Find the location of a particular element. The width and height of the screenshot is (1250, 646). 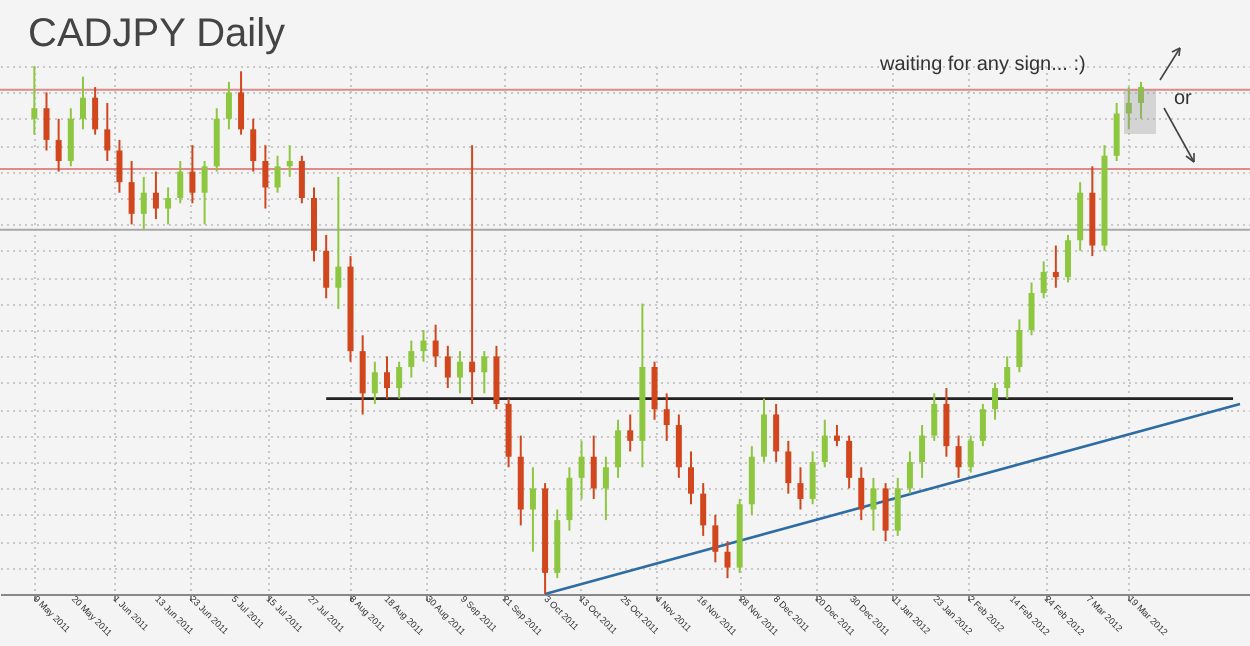

annotation: waiting for any sign... :) is located at coordinates (983, 65).